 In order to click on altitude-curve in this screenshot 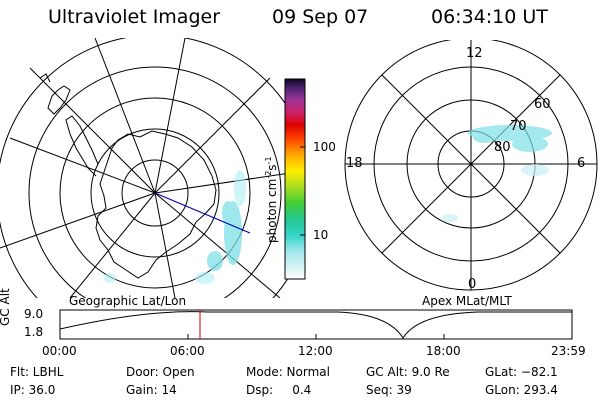, I will do `click(315, 325)`.